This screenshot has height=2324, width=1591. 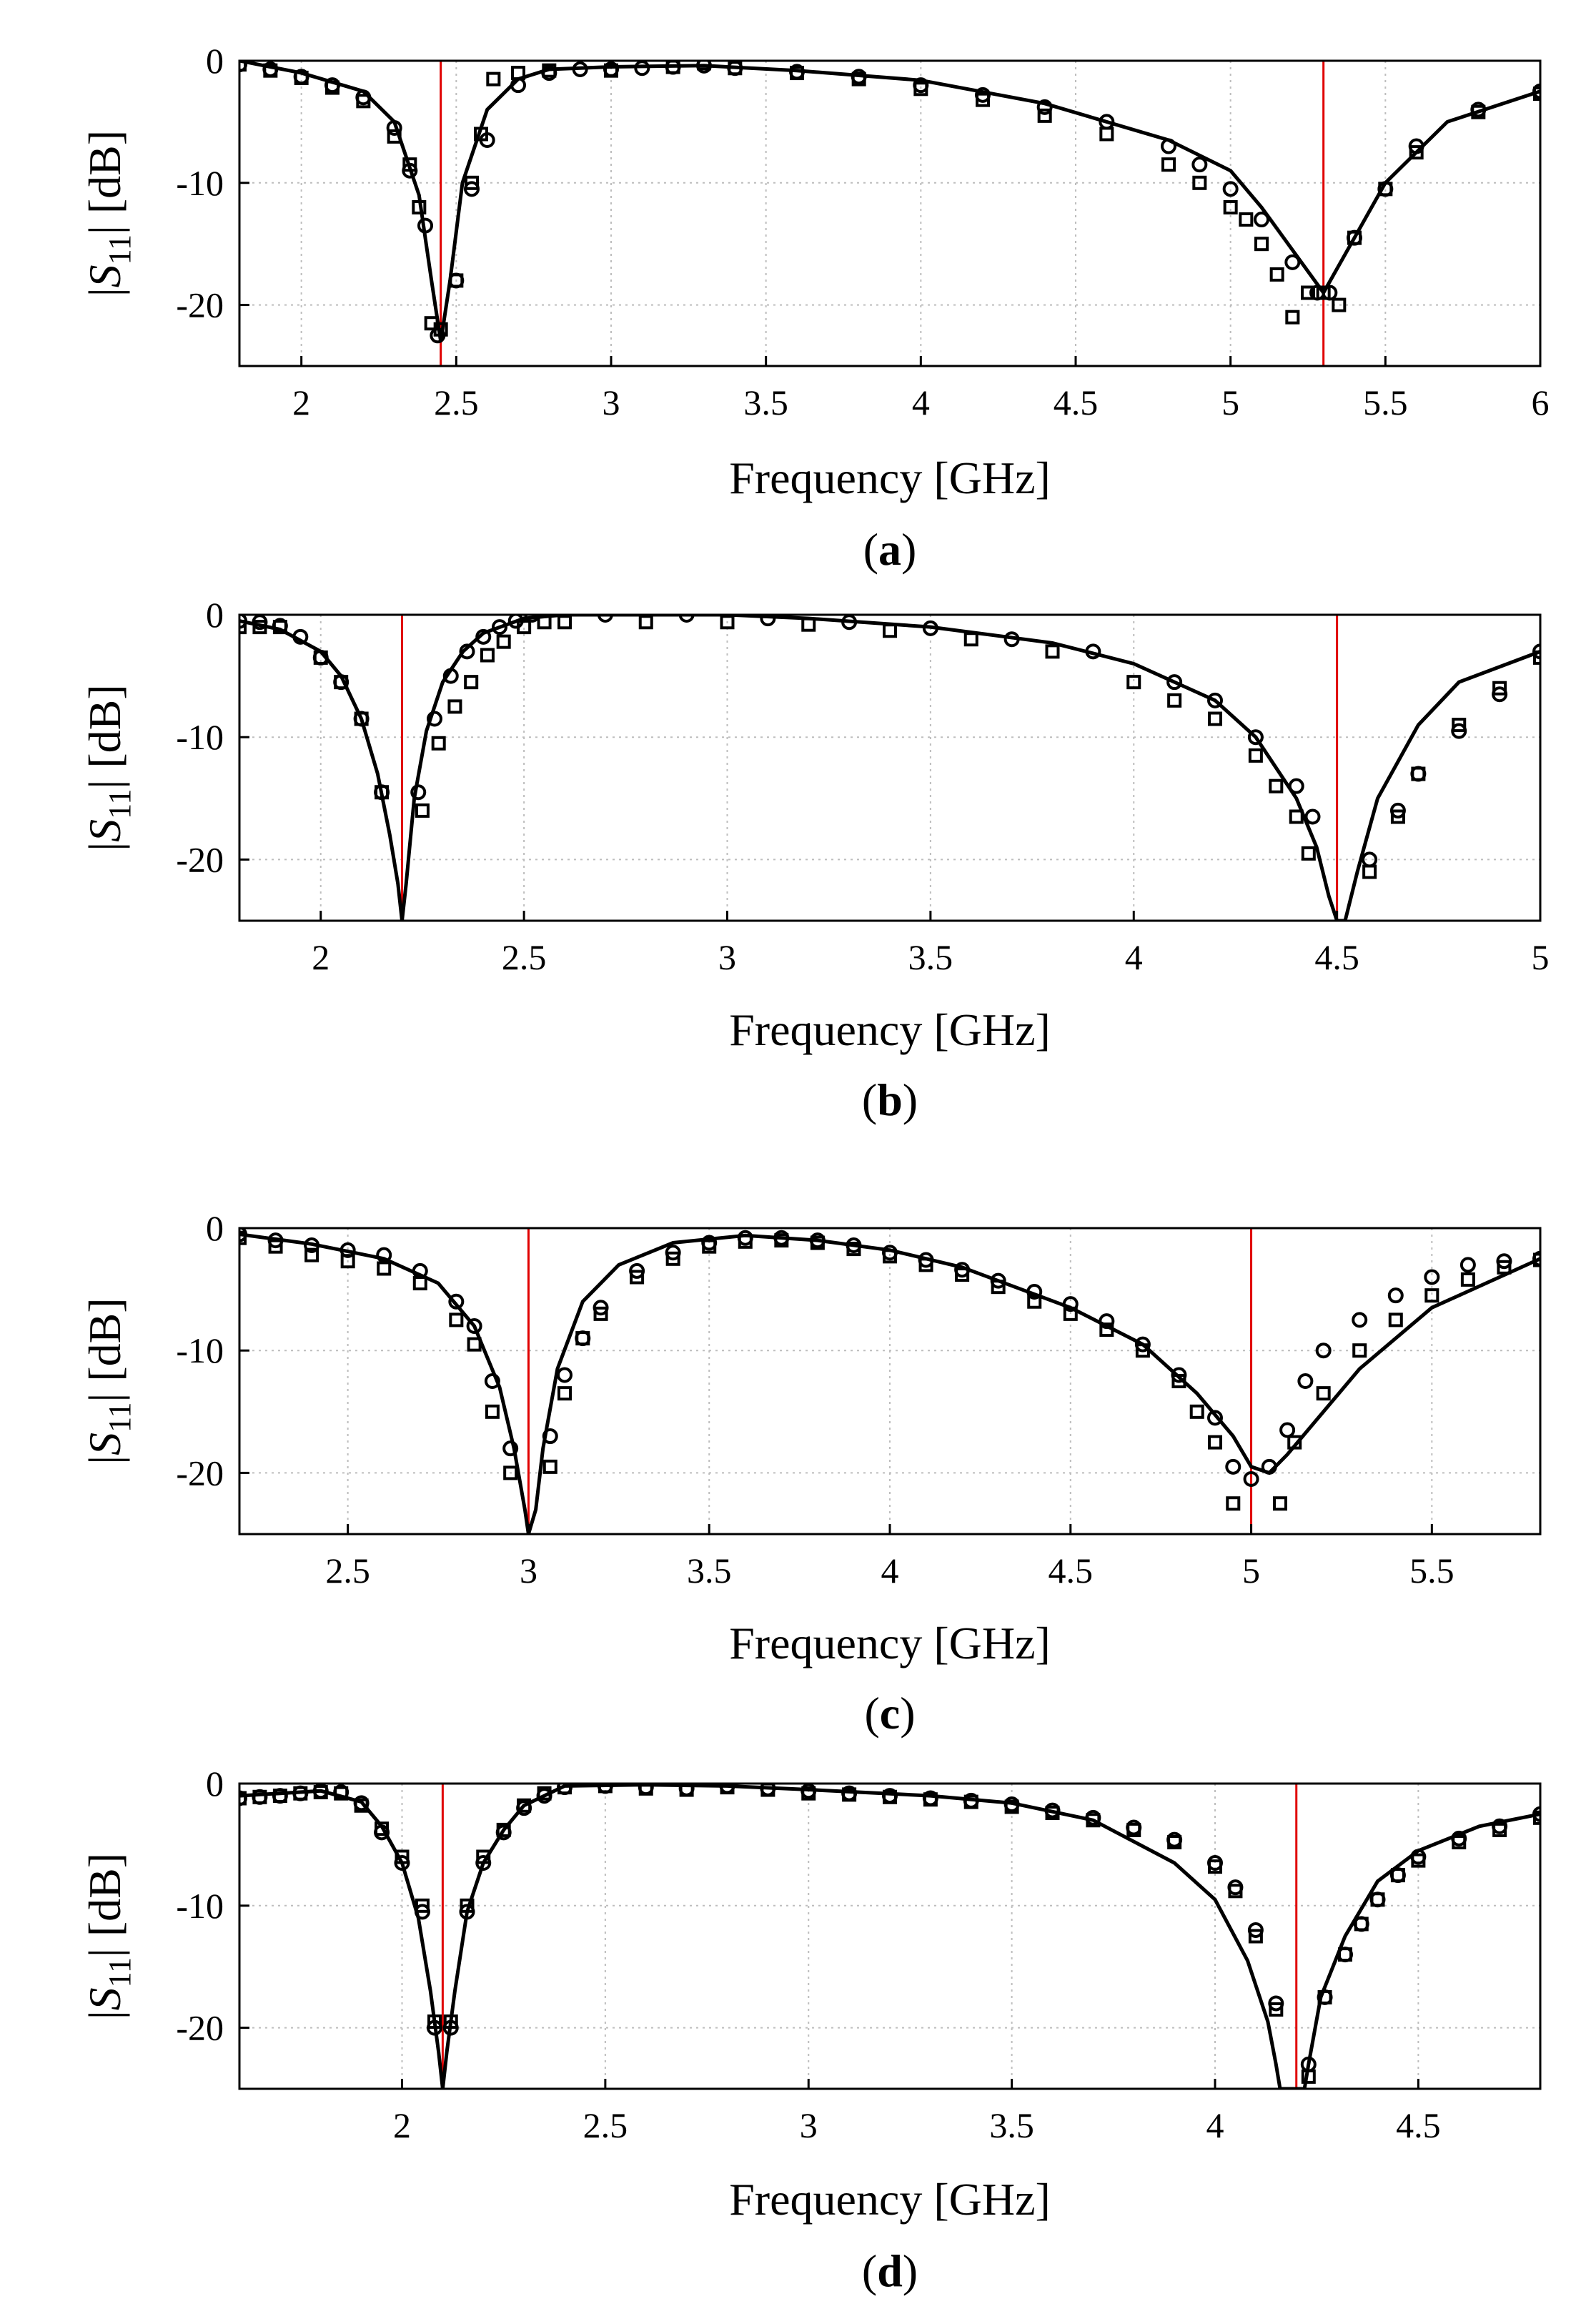 What do you see at coordinates (215, 615) in the screenshot?
I see `y-tick-label: 0` at bounding box center [215, 615].